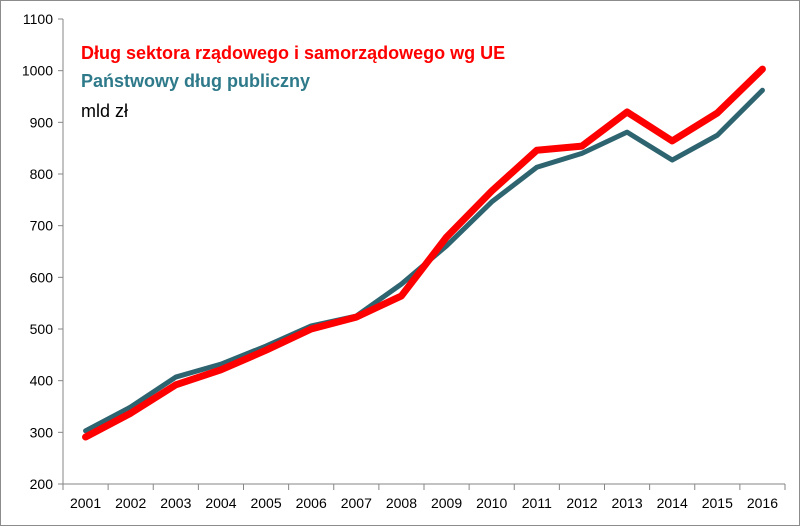  I want to click on x-tick-label: 2008, so click(401, 503).